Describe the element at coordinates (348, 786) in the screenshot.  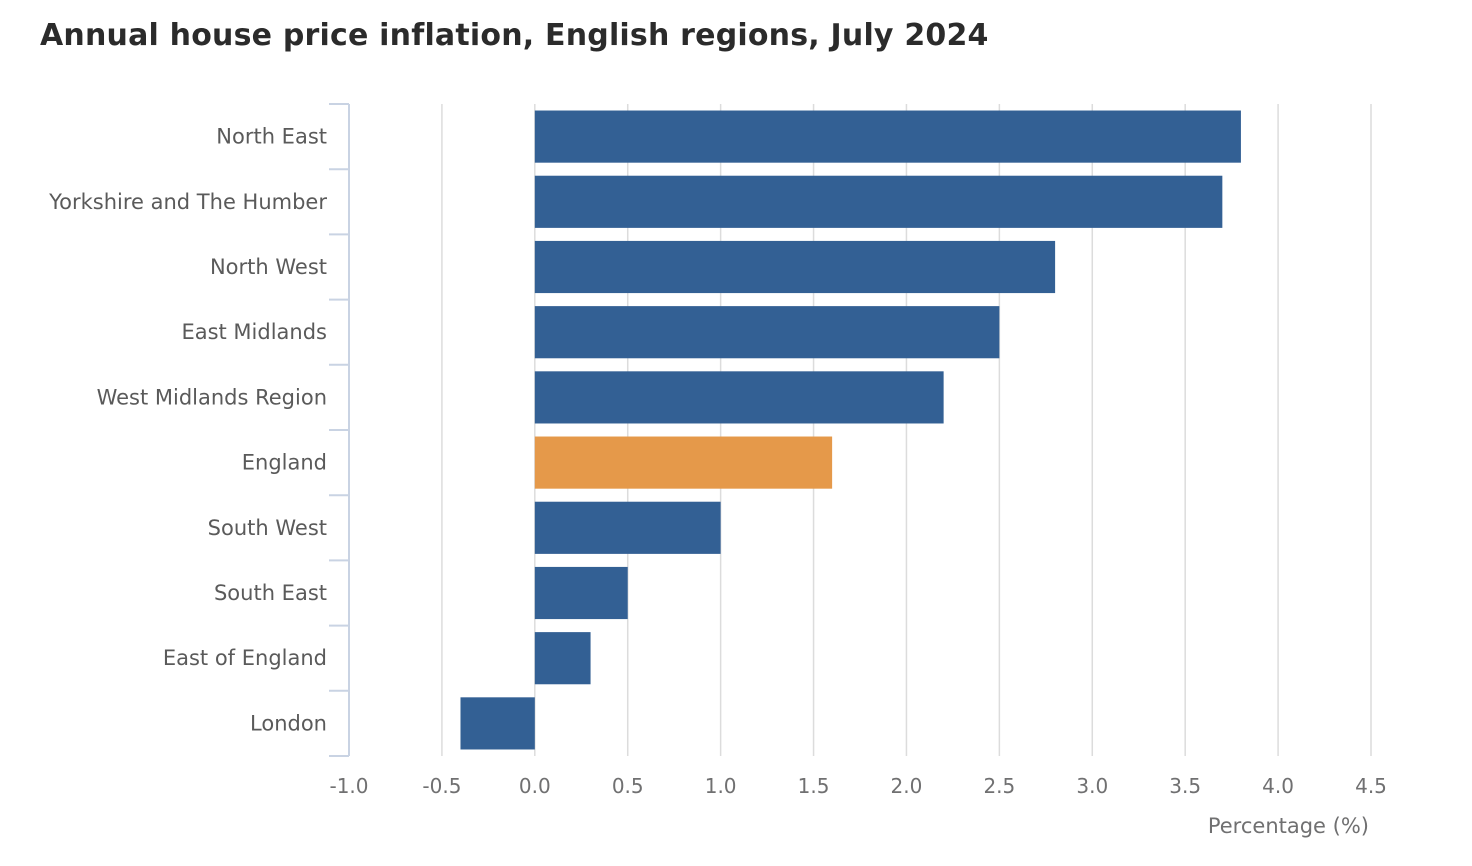
I see `x-tick-label: -1.0` at that location.